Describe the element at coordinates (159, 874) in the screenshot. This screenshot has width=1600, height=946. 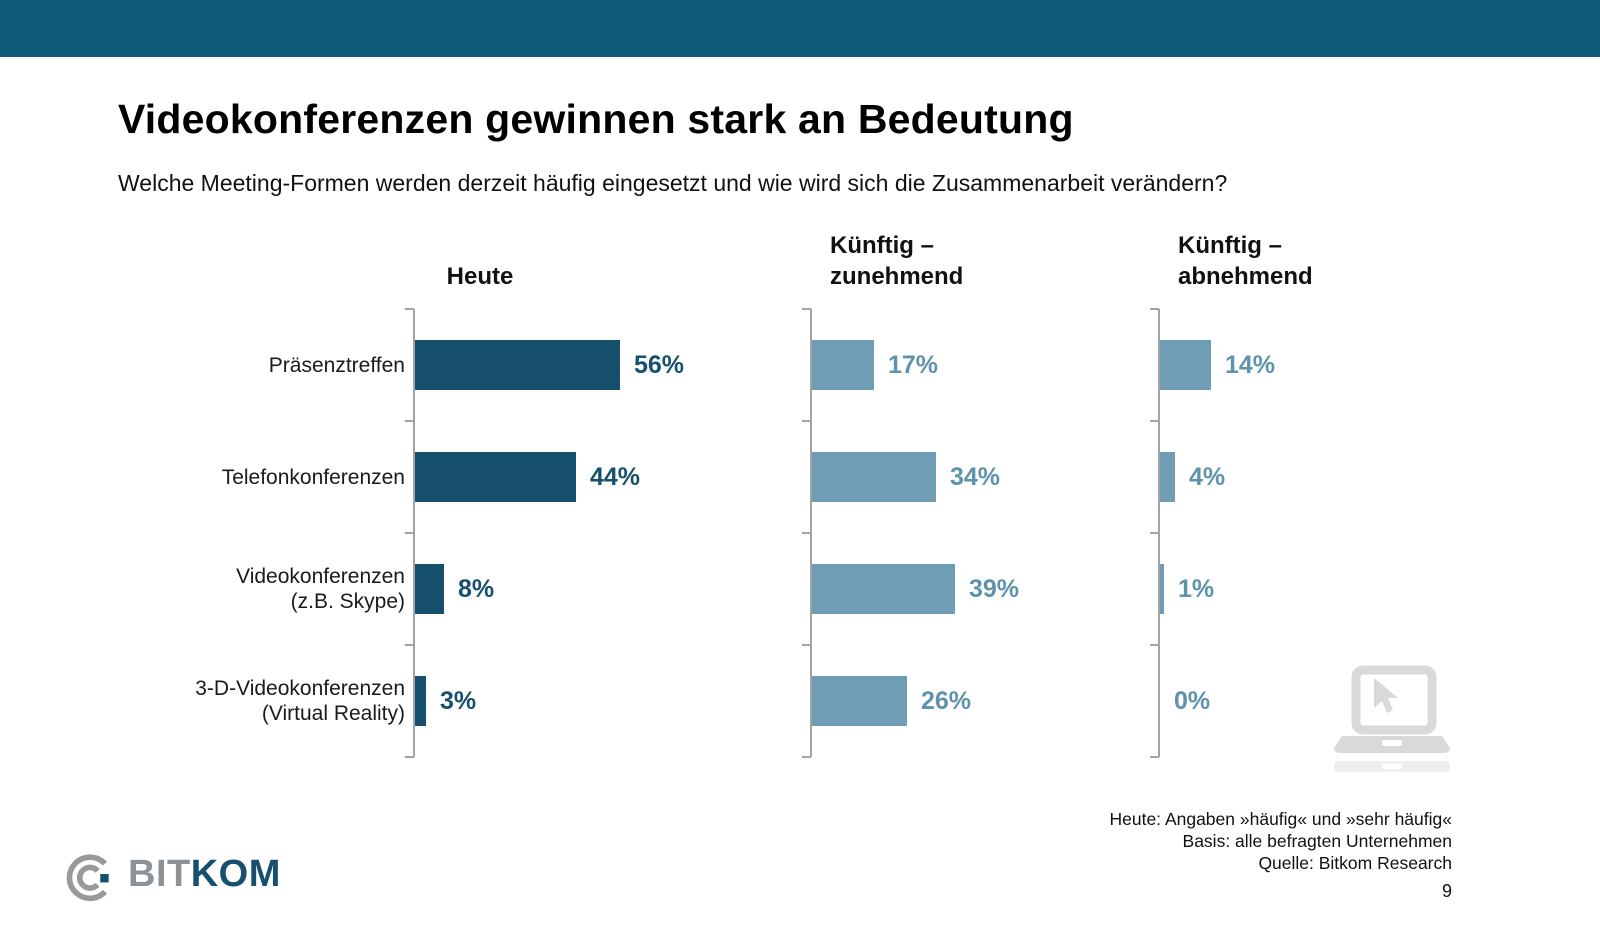
I see `logo-text-bit: BIT` at that location.